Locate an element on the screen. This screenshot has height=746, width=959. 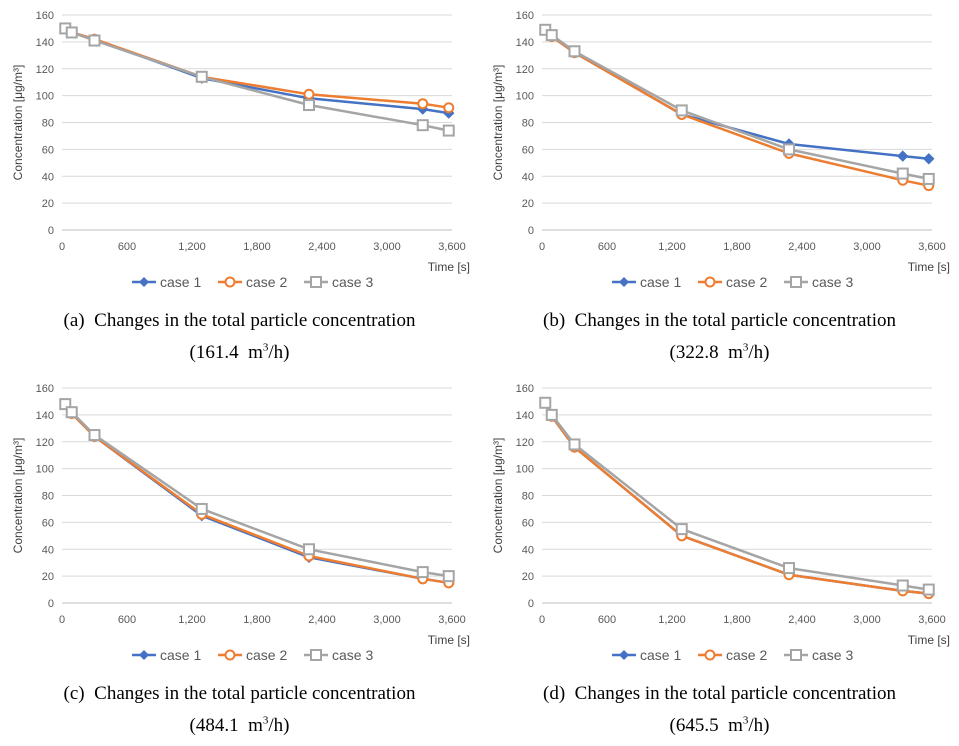
caption-line2-a: (161.4 m3/h) is located at coordinates (239, 352).